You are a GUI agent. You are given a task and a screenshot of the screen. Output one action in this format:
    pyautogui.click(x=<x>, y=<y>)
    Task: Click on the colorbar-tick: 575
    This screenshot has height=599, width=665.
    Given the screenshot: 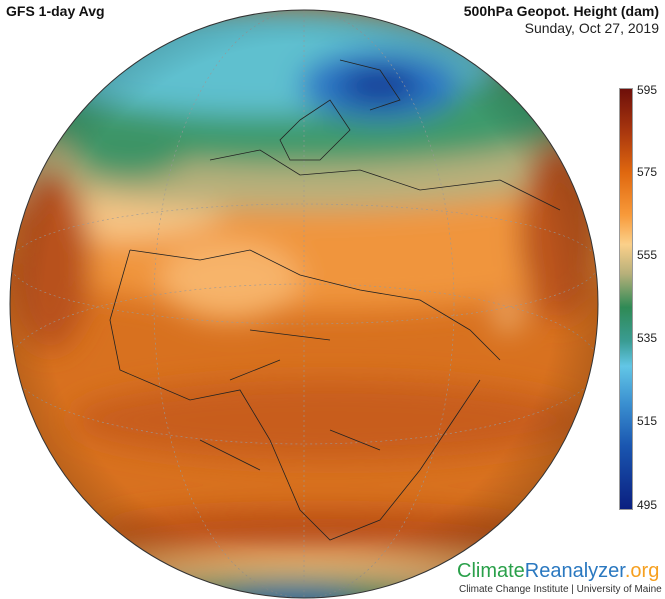 What is the action you would take?
    pyautogui.click(x=647, y=172)
    